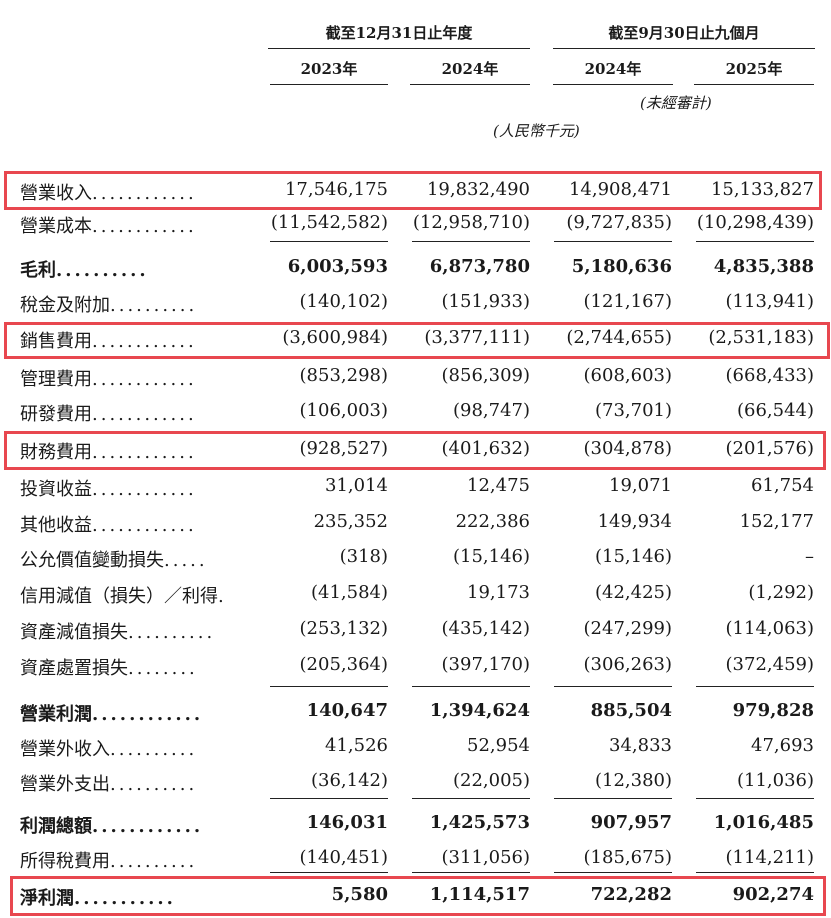 This screenshot has height=918, width=831. Describe the element at coordinates (56, 379) in the screenshot. I see `row-label-text: 管理費用` at that location.